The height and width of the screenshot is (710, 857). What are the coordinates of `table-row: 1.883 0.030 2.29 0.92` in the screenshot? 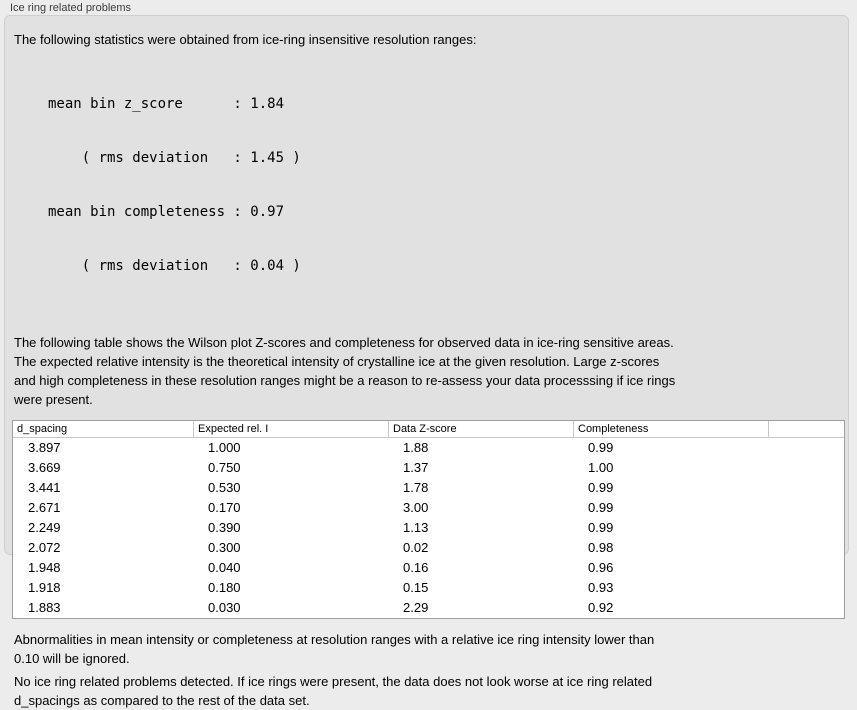 It's located at (428, 608).